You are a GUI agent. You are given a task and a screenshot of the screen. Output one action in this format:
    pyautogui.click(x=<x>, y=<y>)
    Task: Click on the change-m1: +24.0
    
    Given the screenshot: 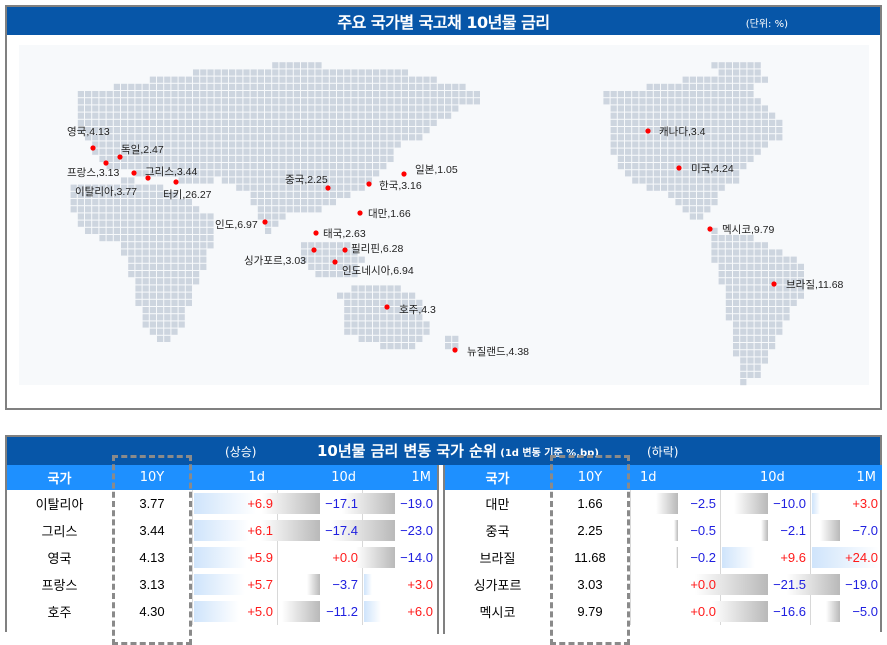 What is the action you would take?
    pyautogui.click(x=846, y=557)
    